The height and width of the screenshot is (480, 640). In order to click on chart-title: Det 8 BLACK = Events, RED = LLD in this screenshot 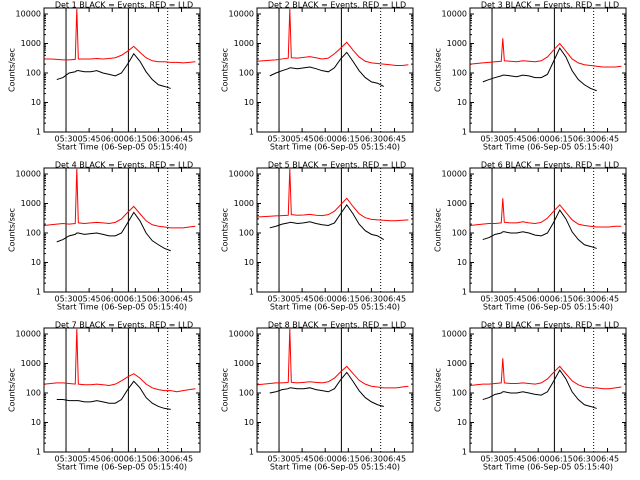, I will do `click(337, 325)`.